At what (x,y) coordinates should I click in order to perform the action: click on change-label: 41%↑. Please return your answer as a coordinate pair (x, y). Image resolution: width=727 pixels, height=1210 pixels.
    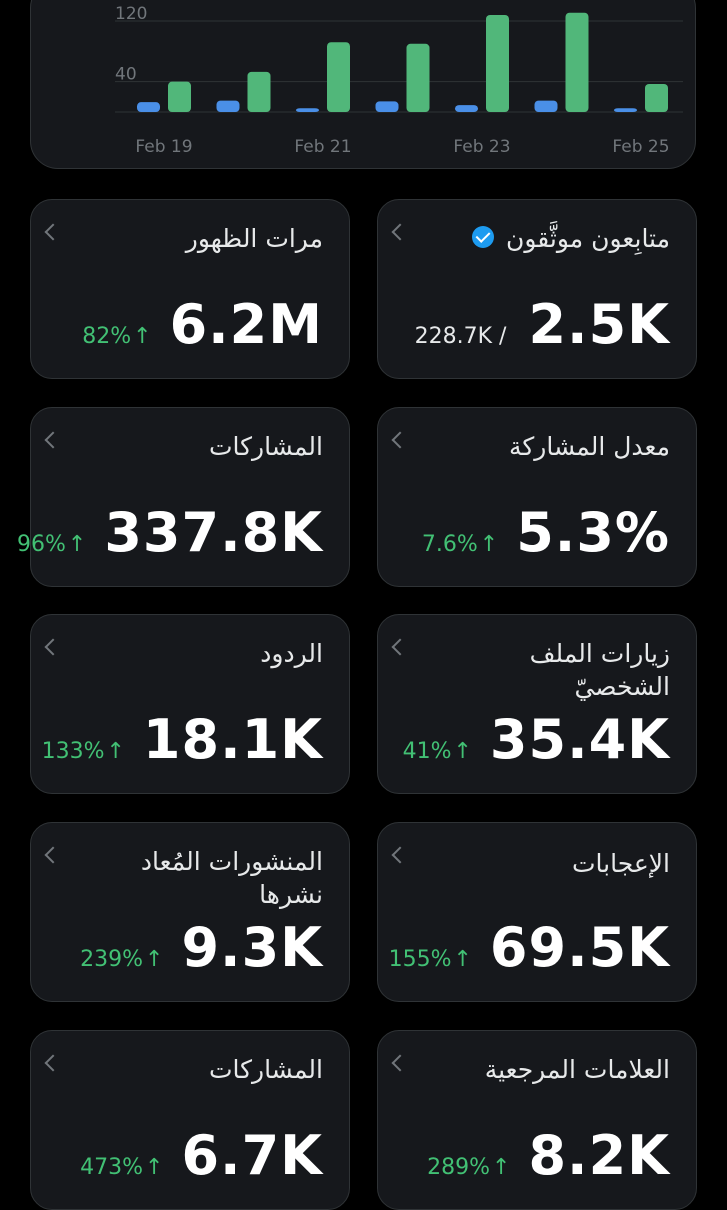
    Looking at the image, I should click on (437, 751).